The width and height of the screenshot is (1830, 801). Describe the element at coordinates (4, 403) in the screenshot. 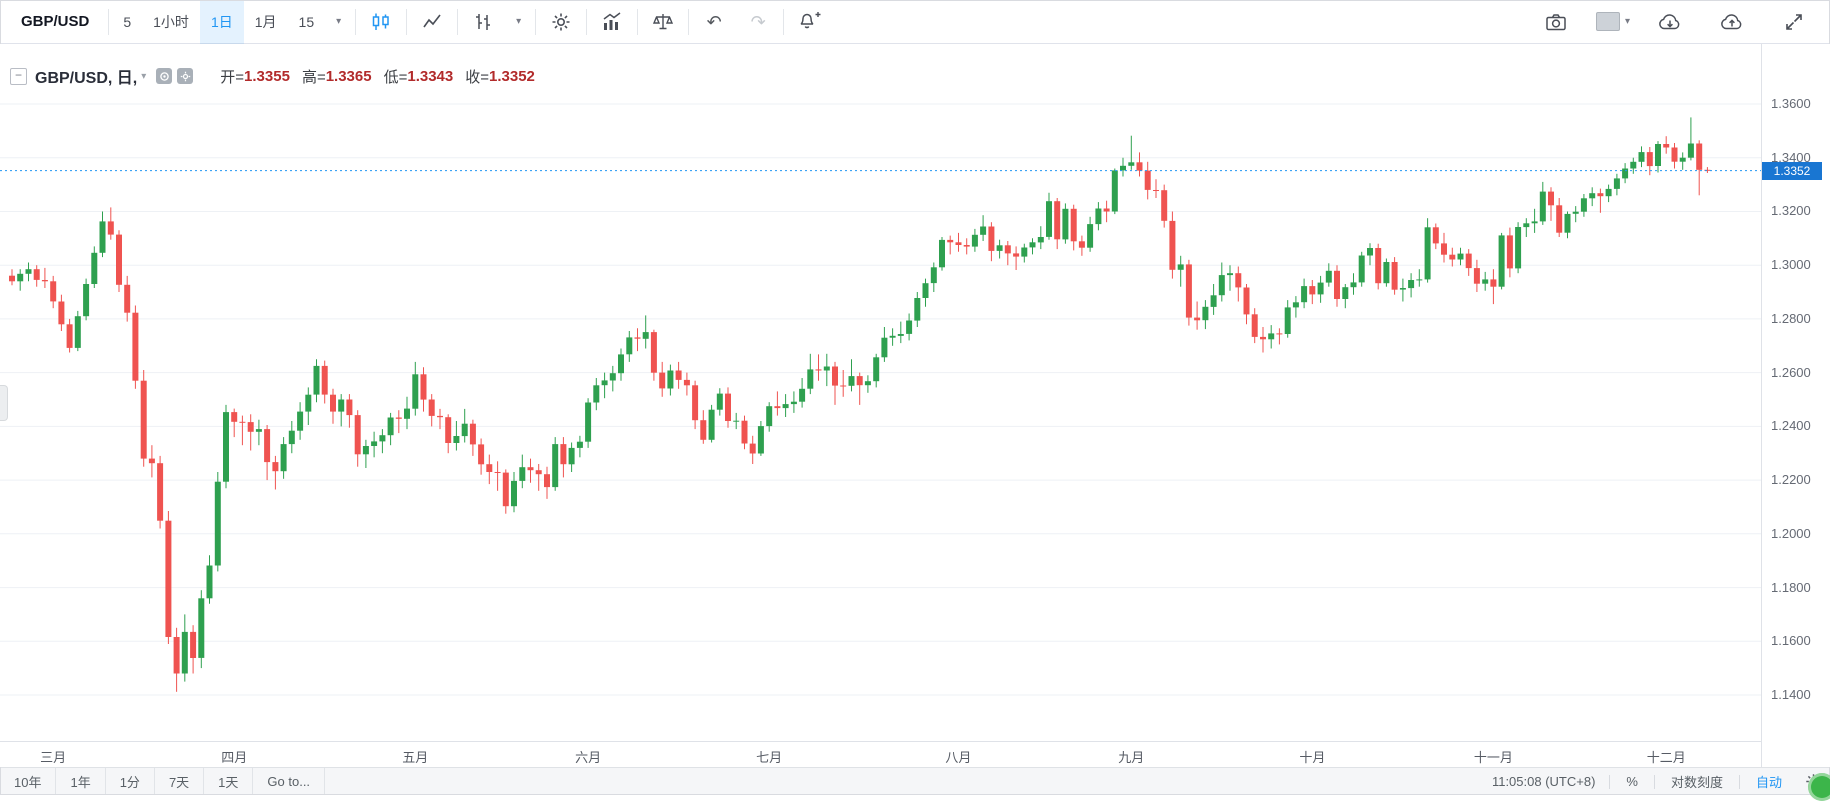

I see `drawing-toolbar-toggle` at that location.